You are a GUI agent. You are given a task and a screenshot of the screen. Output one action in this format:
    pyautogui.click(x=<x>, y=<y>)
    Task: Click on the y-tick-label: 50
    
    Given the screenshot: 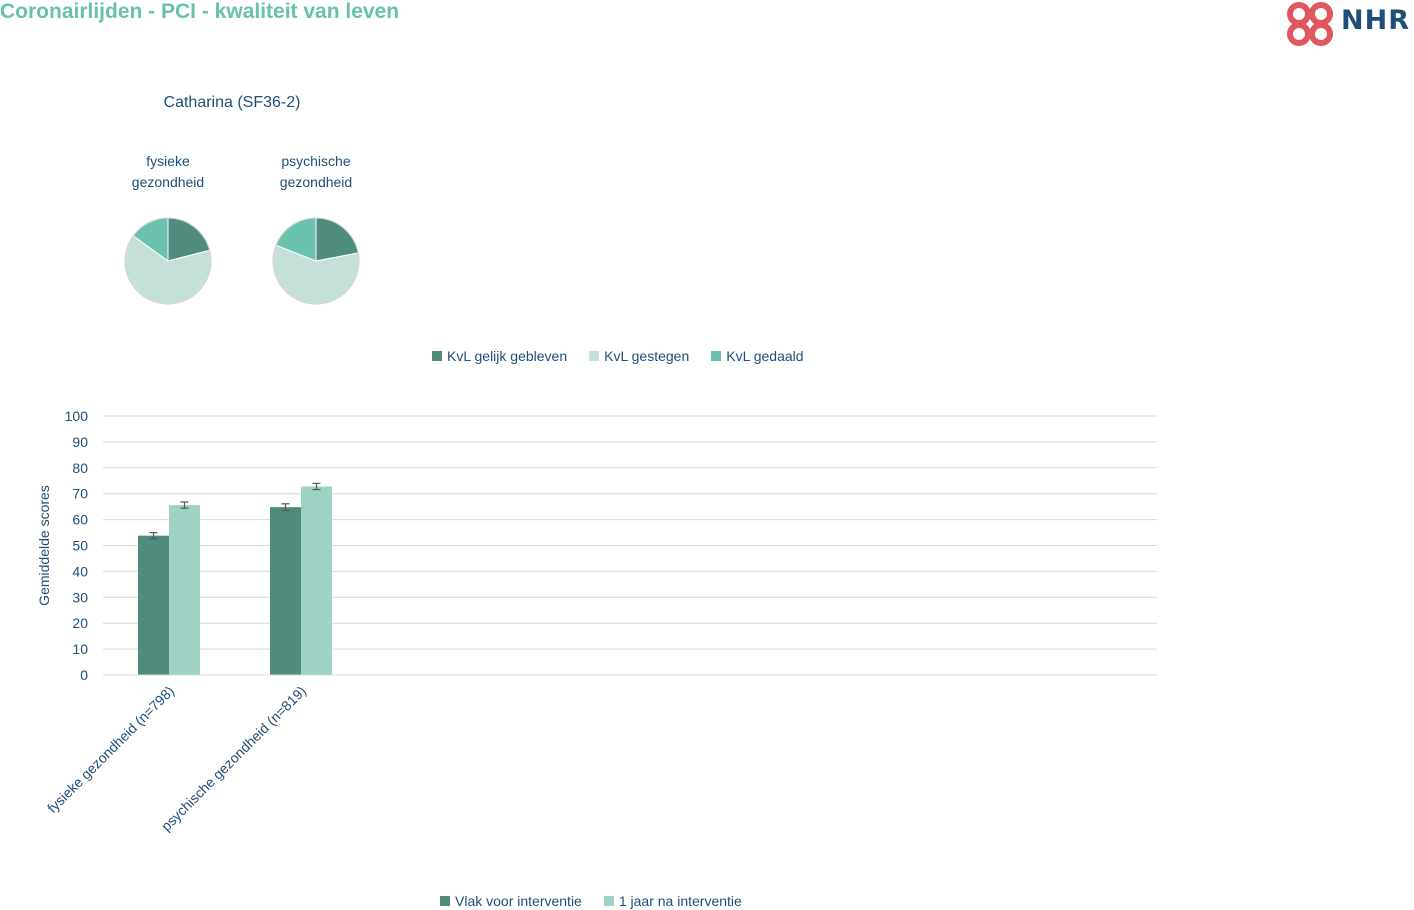 What is the action you would take?
    pyautogui.click(x=80, y=546)
    